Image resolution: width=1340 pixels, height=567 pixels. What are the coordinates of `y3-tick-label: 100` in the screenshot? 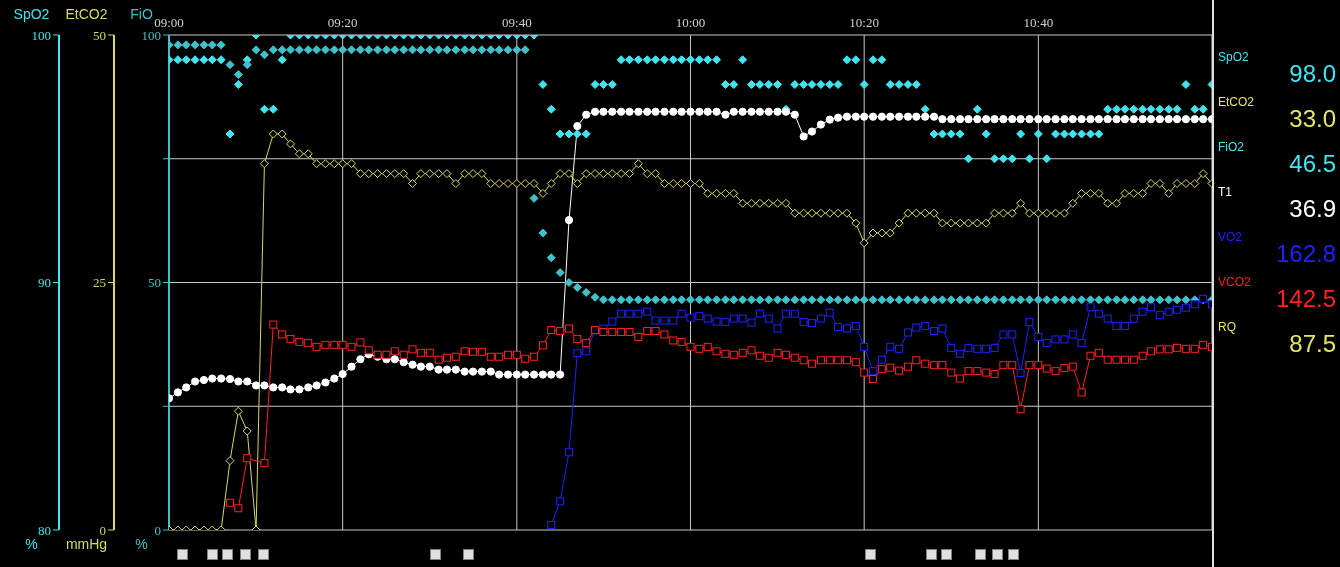 It's located at (151, 35).